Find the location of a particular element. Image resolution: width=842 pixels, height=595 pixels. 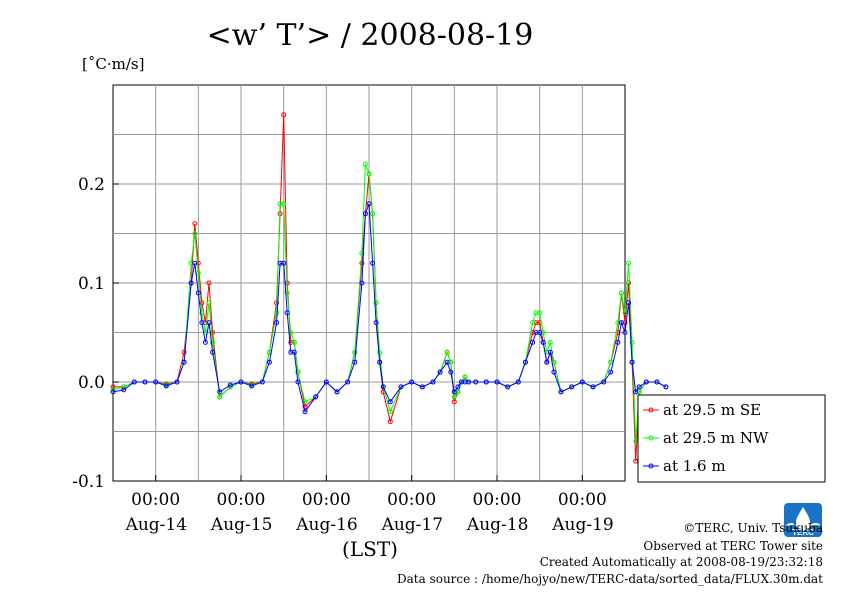

legend-box is located at coordinates (731, 438).